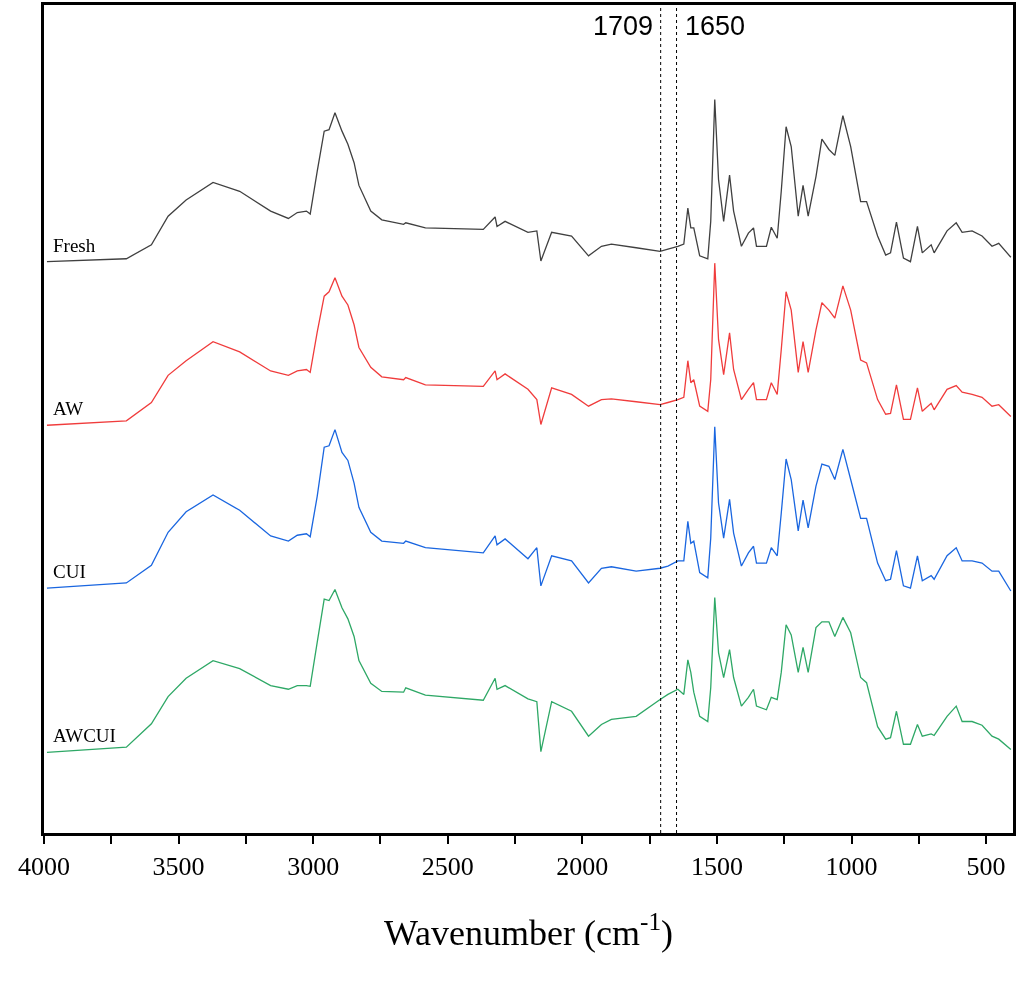 The image size is (1018, 983). Describe the element at coordinates (447, 866) in the screenshot. I see `x-tick-label: 2500` at that location.